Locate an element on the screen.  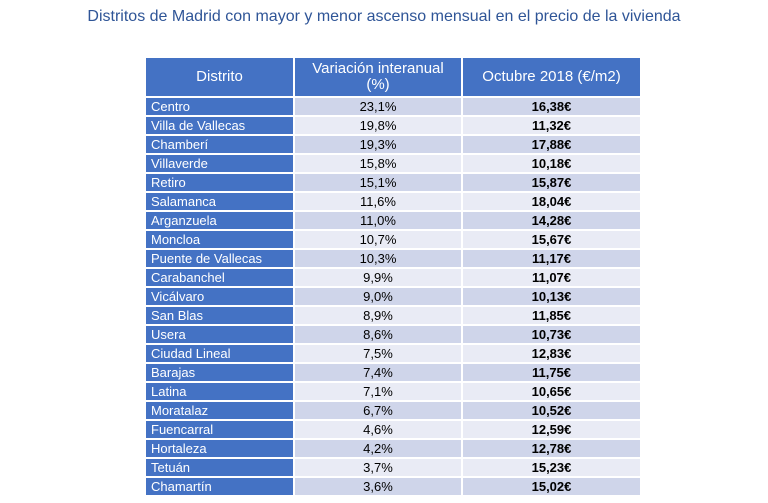
variation-cell: 8,6% is located at coordinates (378, 334).